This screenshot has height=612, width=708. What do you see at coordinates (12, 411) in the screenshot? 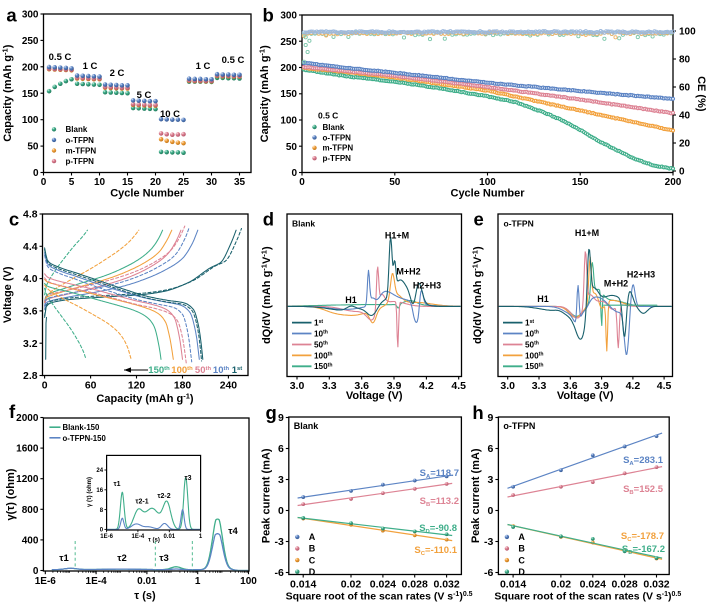
I see `svg-text: f` at bounding box center [12, 411].